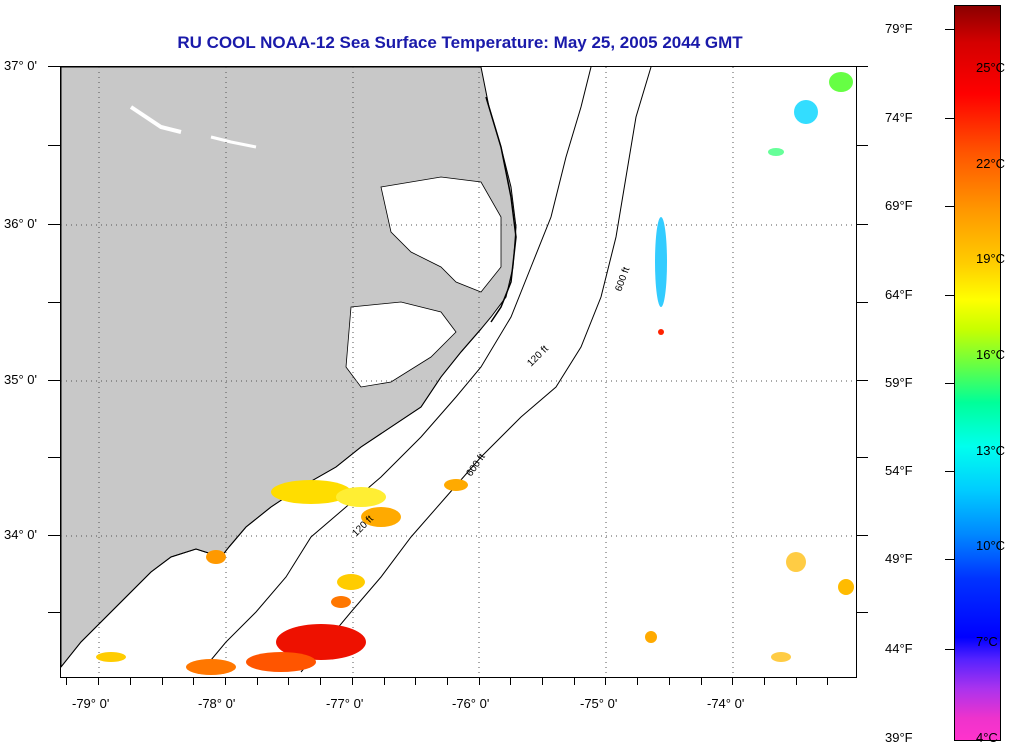 Image resolution: width=1016 pixels, height=754 pixels. I want to click on colorbar-f-label: 74°F, so click(899, 117).